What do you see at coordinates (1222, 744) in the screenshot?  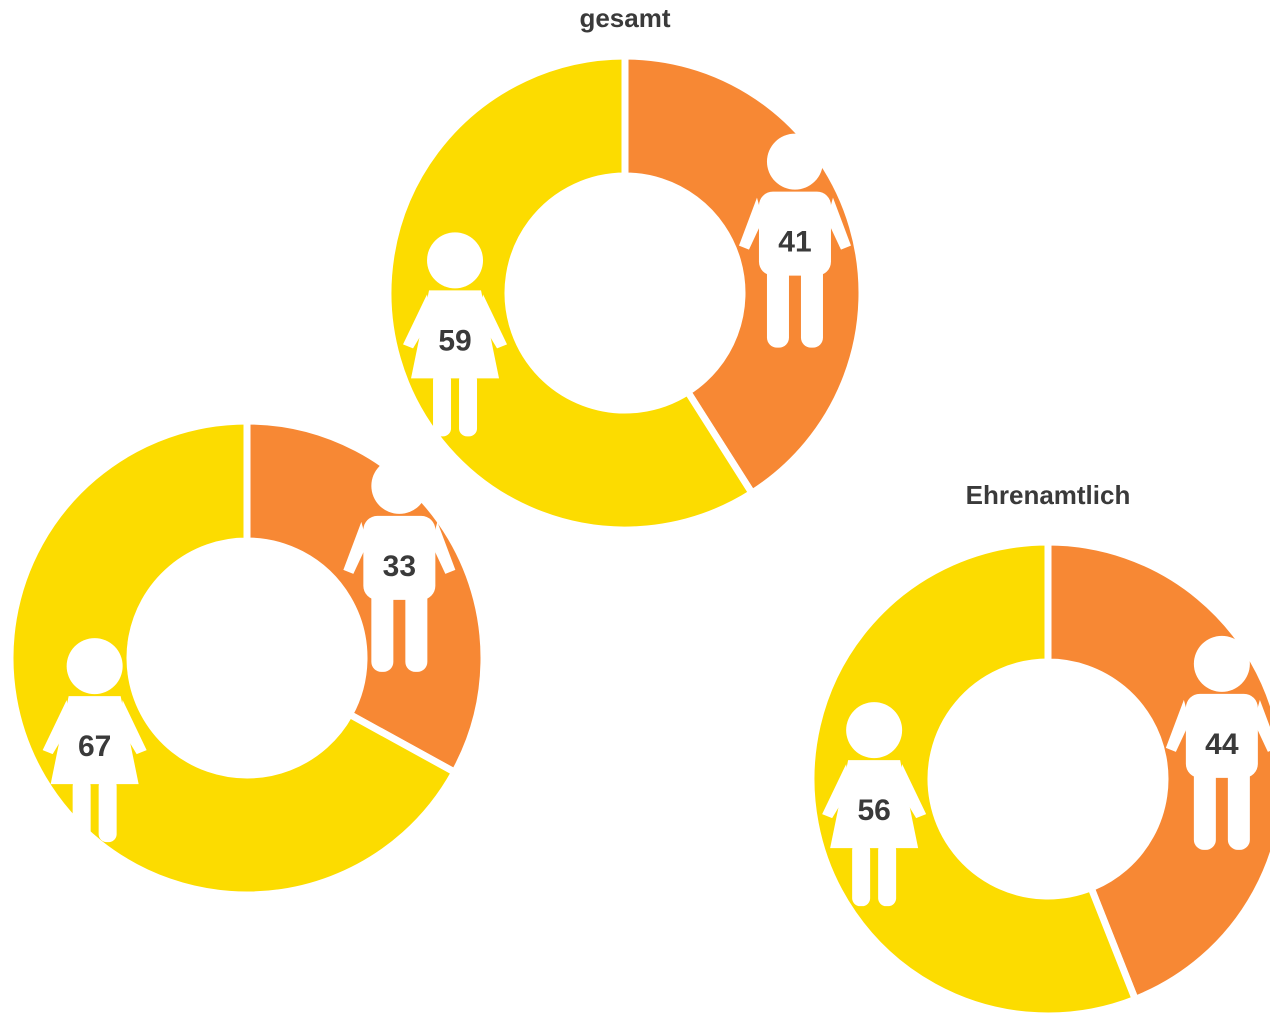 I see `data-label: 44` at bounding box center [1222, 744].